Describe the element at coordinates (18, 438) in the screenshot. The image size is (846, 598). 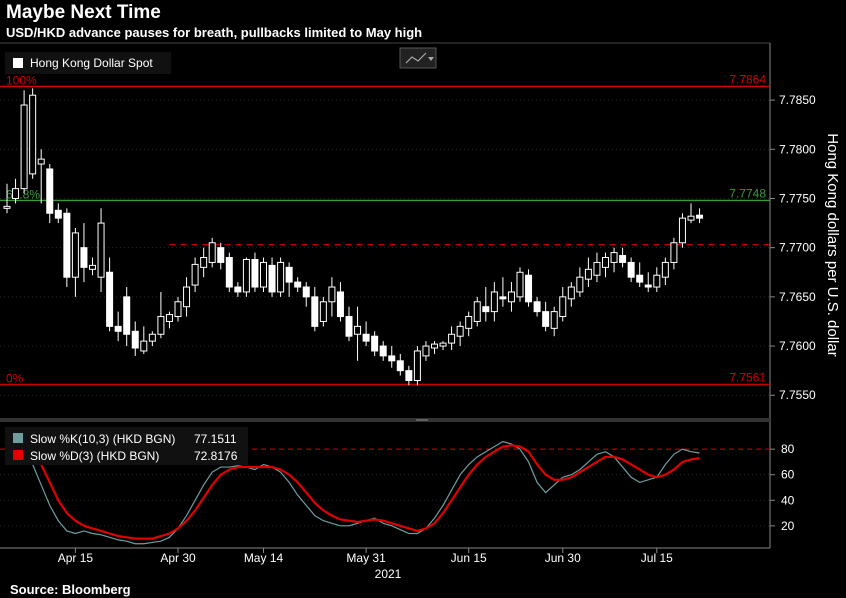
I see `legend-swatch-k` at that location.